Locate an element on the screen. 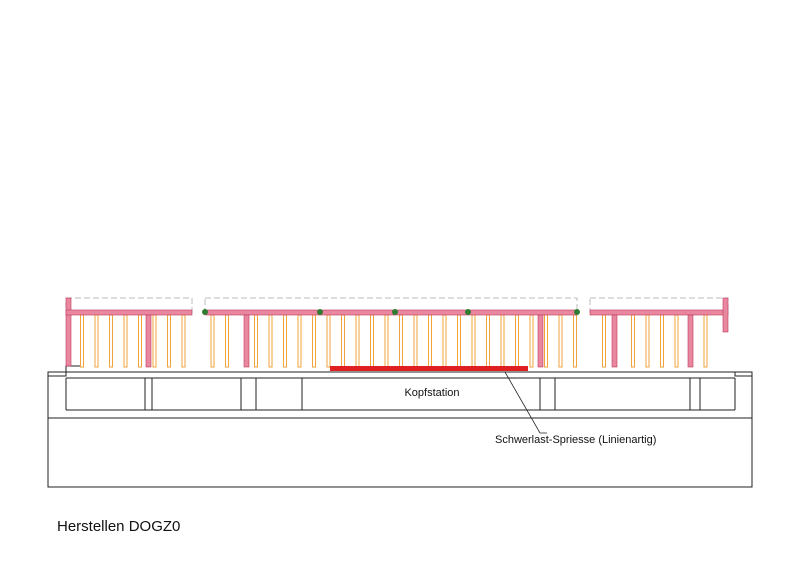 The width and height of the screenshot is (800, 565). heavy-props-strip is located at coordinates (429, 368).